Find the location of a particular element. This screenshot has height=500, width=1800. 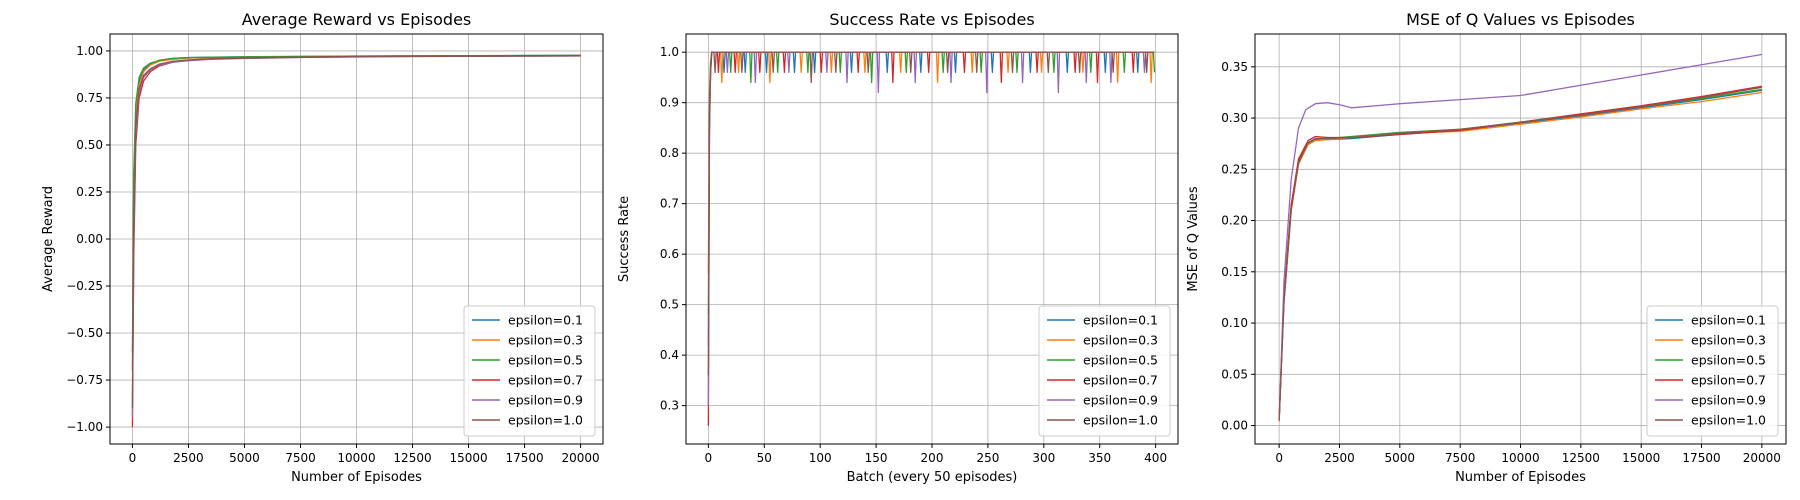

y-tick-label: 0.30 is located at coordinates (1234, 118).